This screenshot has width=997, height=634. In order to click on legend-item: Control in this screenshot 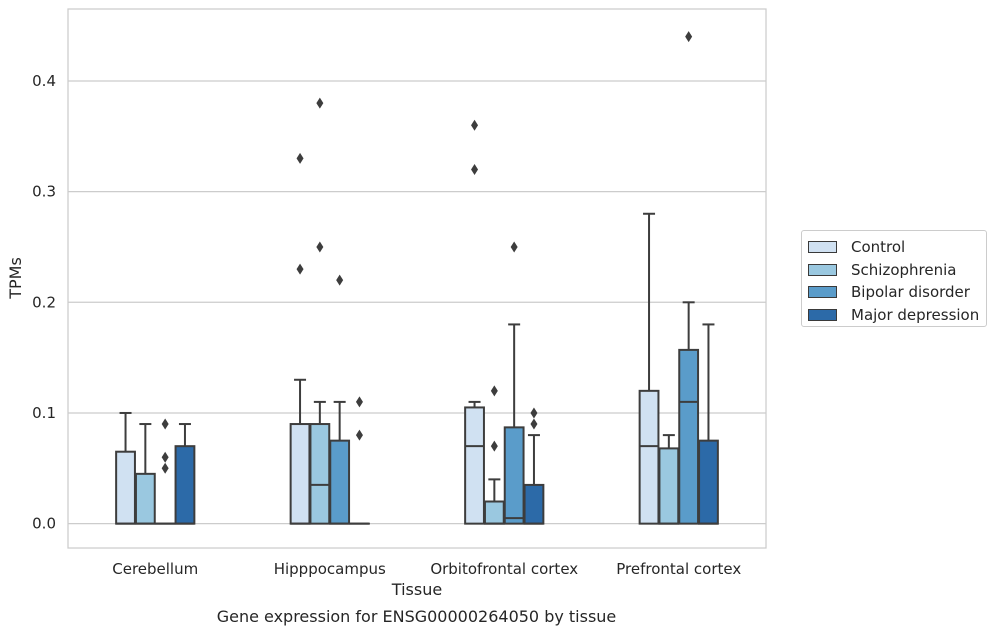, I will do `click(897, 247)`.